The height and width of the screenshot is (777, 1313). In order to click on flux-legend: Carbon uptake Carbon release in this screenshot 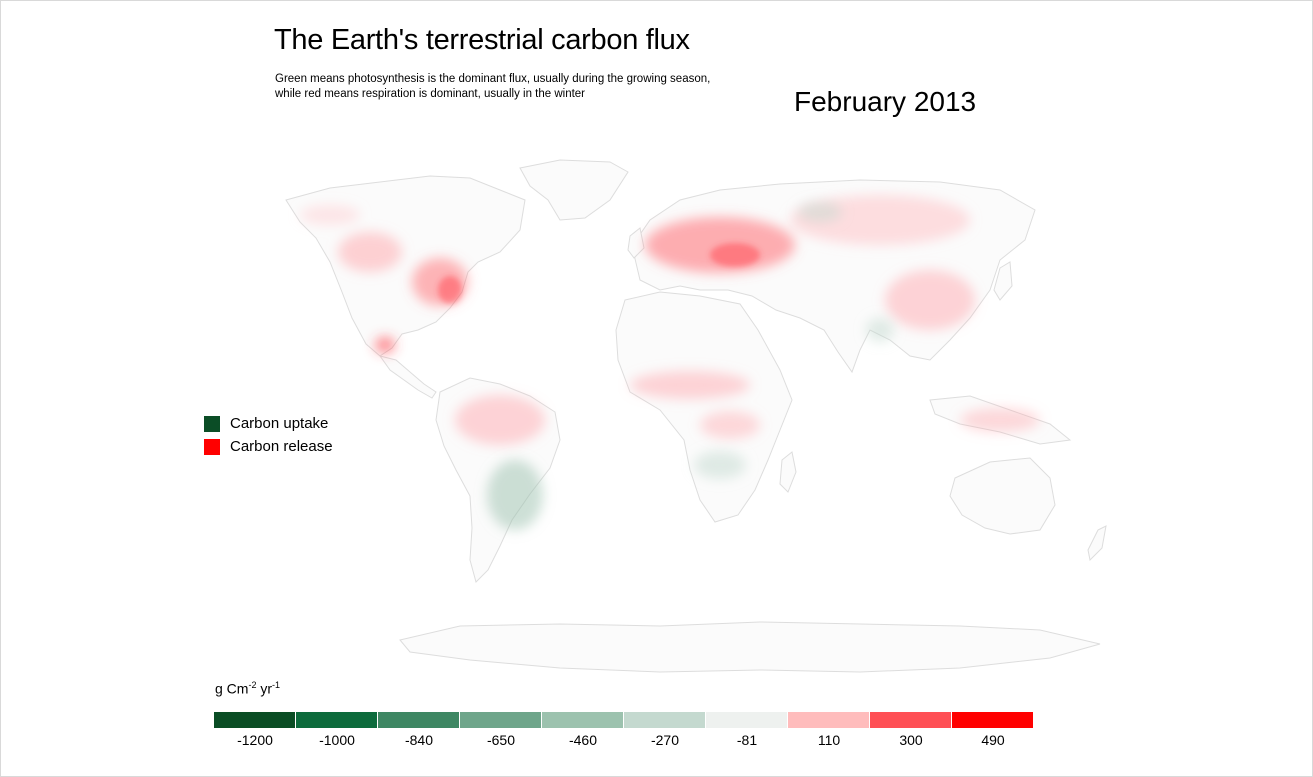, I will do `click(268, 435)`.